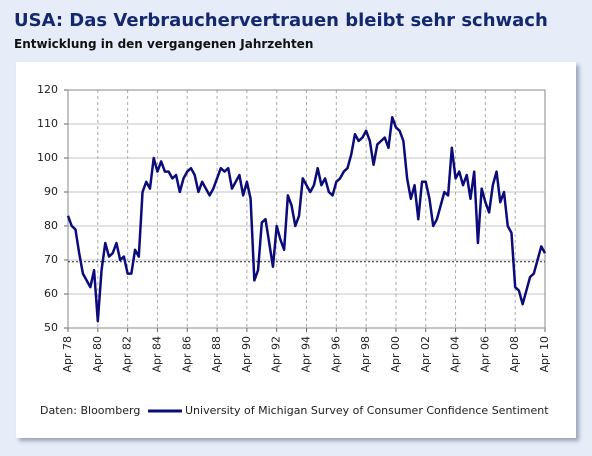 The width and height of the screenshot is (592, 456). I want to click on x-tick-label: Apr 08, so click(514, 354).